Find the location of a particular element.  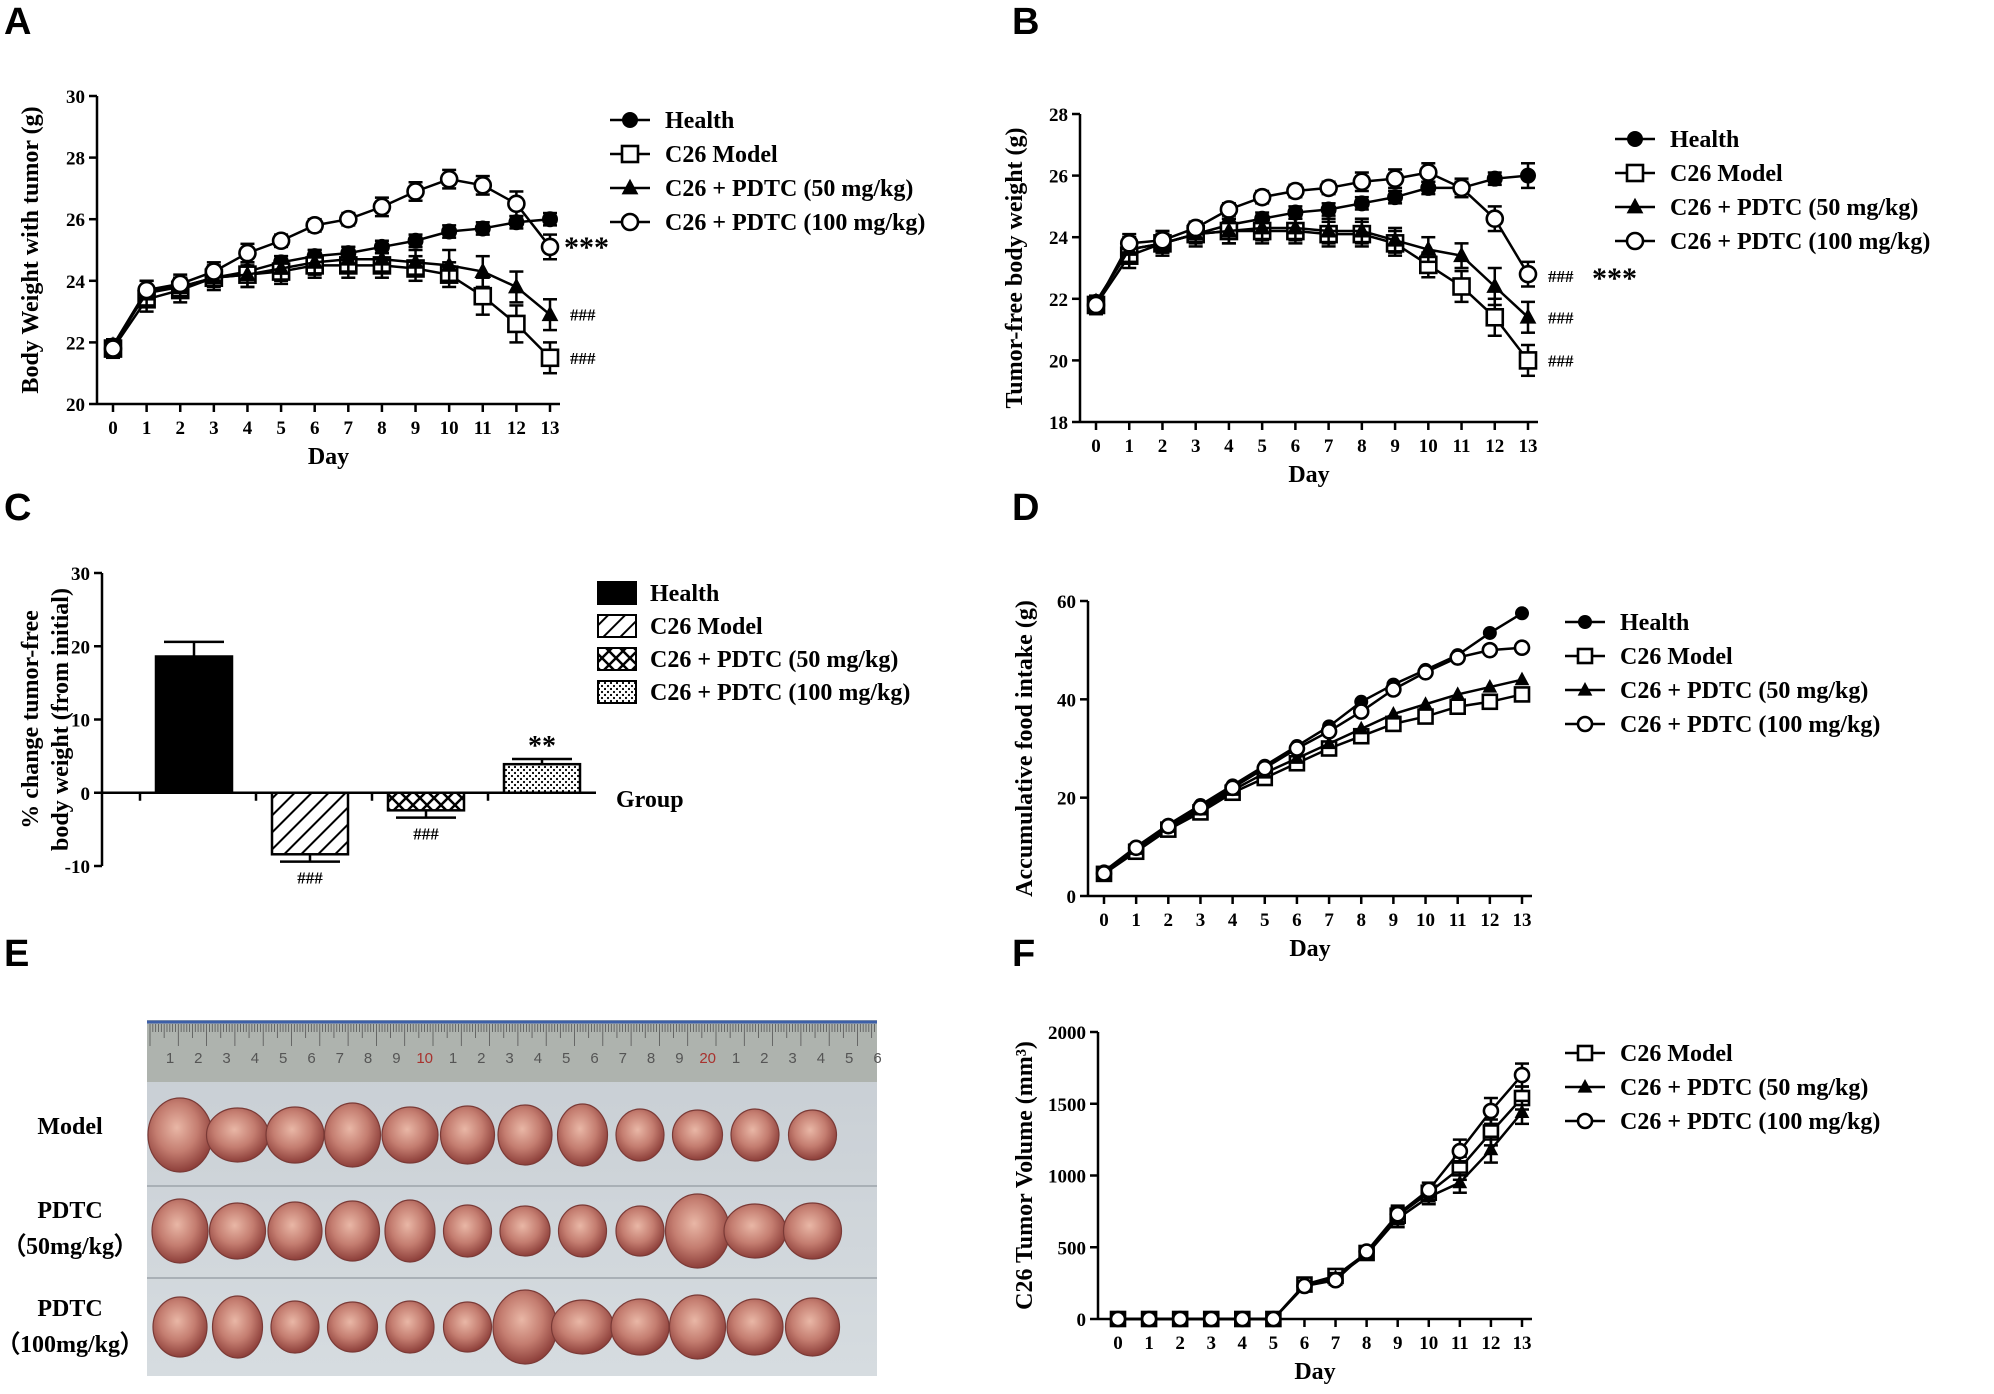

row-label-pdtc50: PDTC is located at coordinates (69, 1211).